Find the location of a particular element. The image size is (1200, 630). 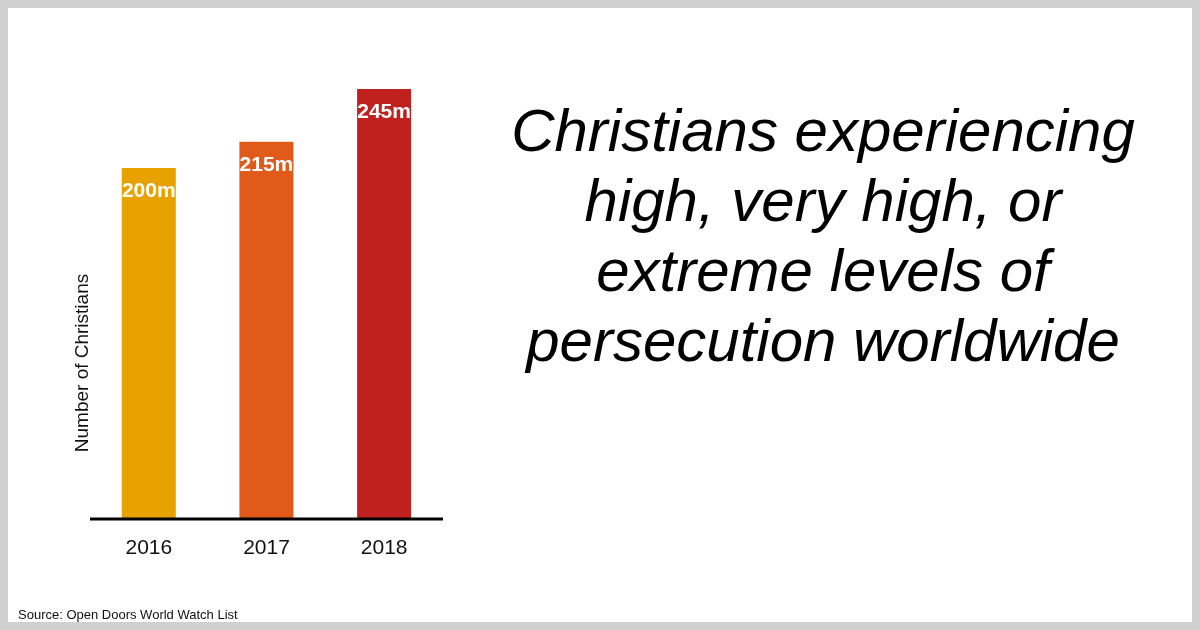

x-tick-label: 2017 is located at coordinates (266, 546).